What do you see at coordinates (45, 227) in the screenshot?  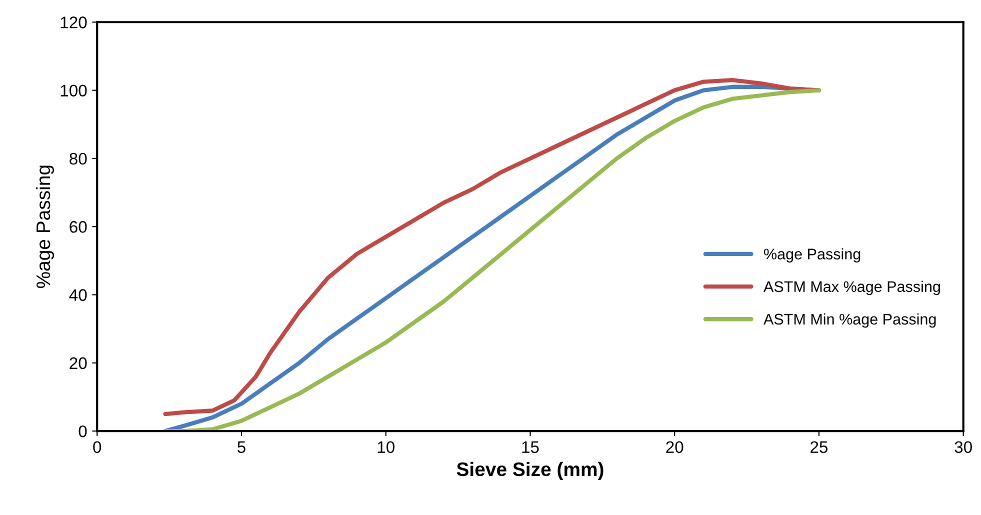 I see `y-axis-title: %age Passing` at bounding box center [45, 227].